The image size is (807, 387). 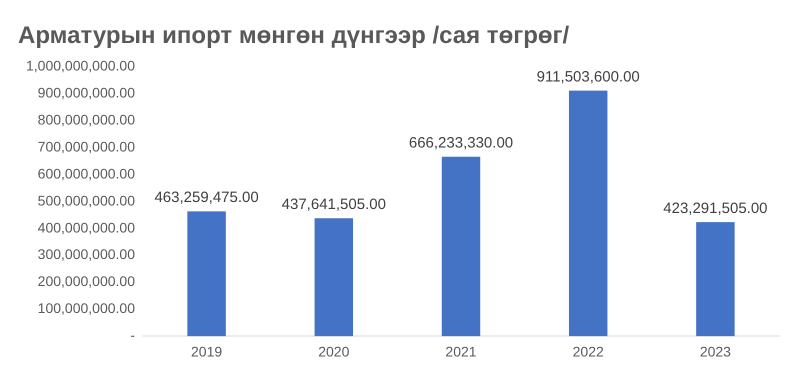 I want to click on chart-title: Арматурын ипорт мөнгөн дүнгээр /сая төгрөг/, so click(x=294, y=36).